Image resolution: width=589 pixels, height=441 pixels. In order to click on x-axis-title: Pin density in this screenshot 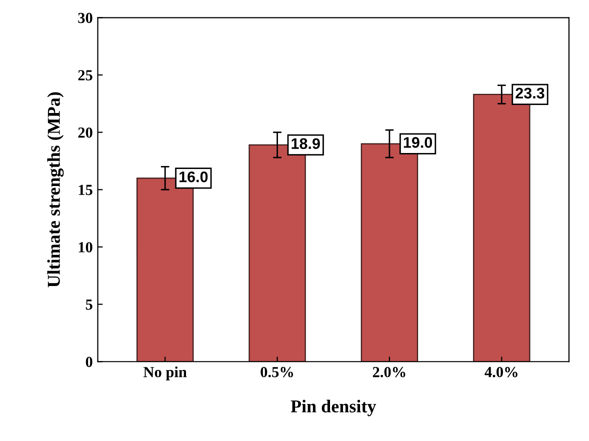, I will do `click(333, 408)`.